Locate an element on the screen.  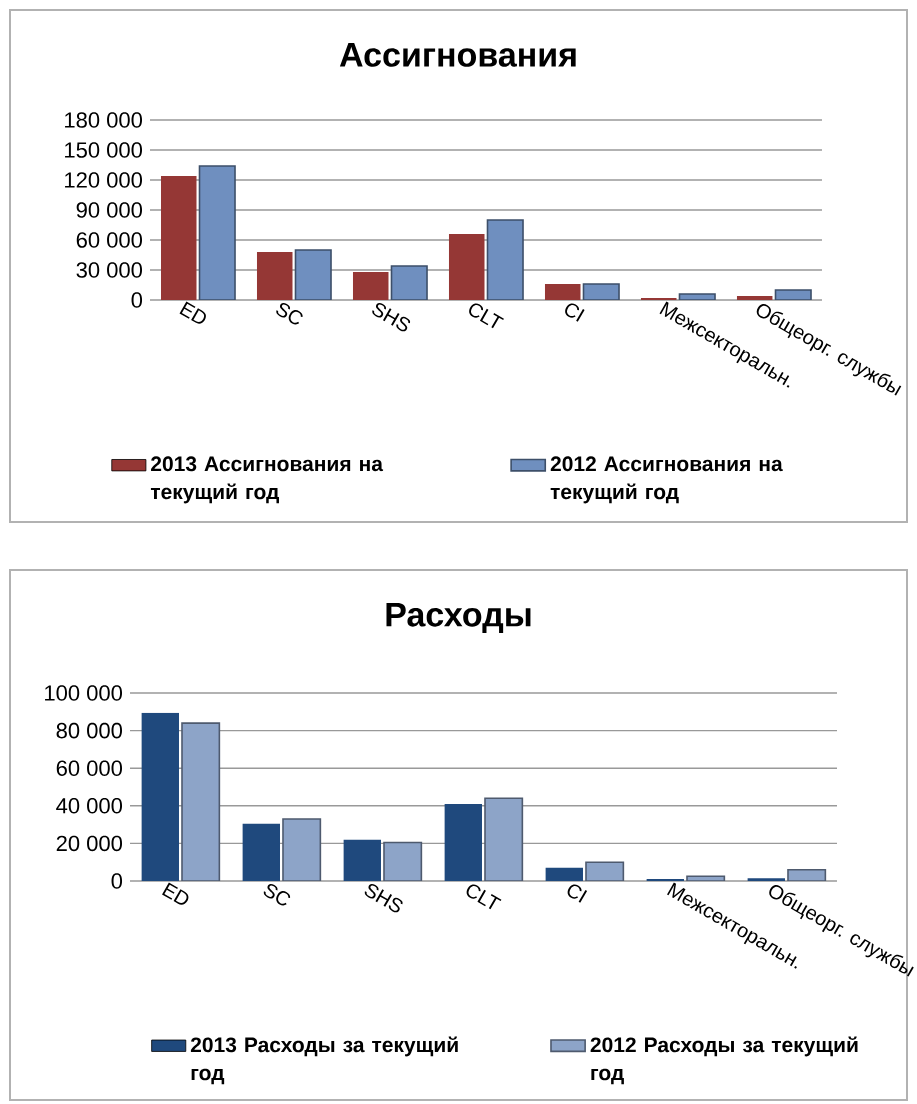
y-tick-label: 80 000 is located at coordinates (89, 730).